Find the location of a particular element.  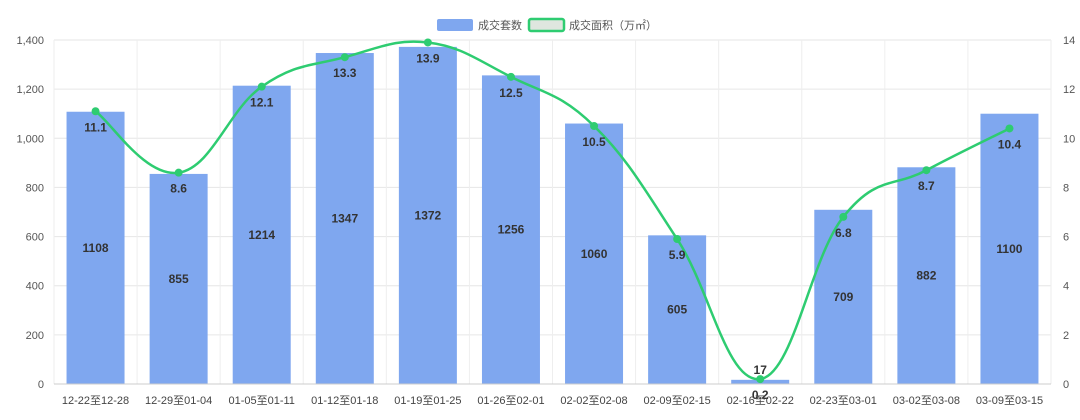

bar-value-label: 1214 is located at coordinates (261, 235).